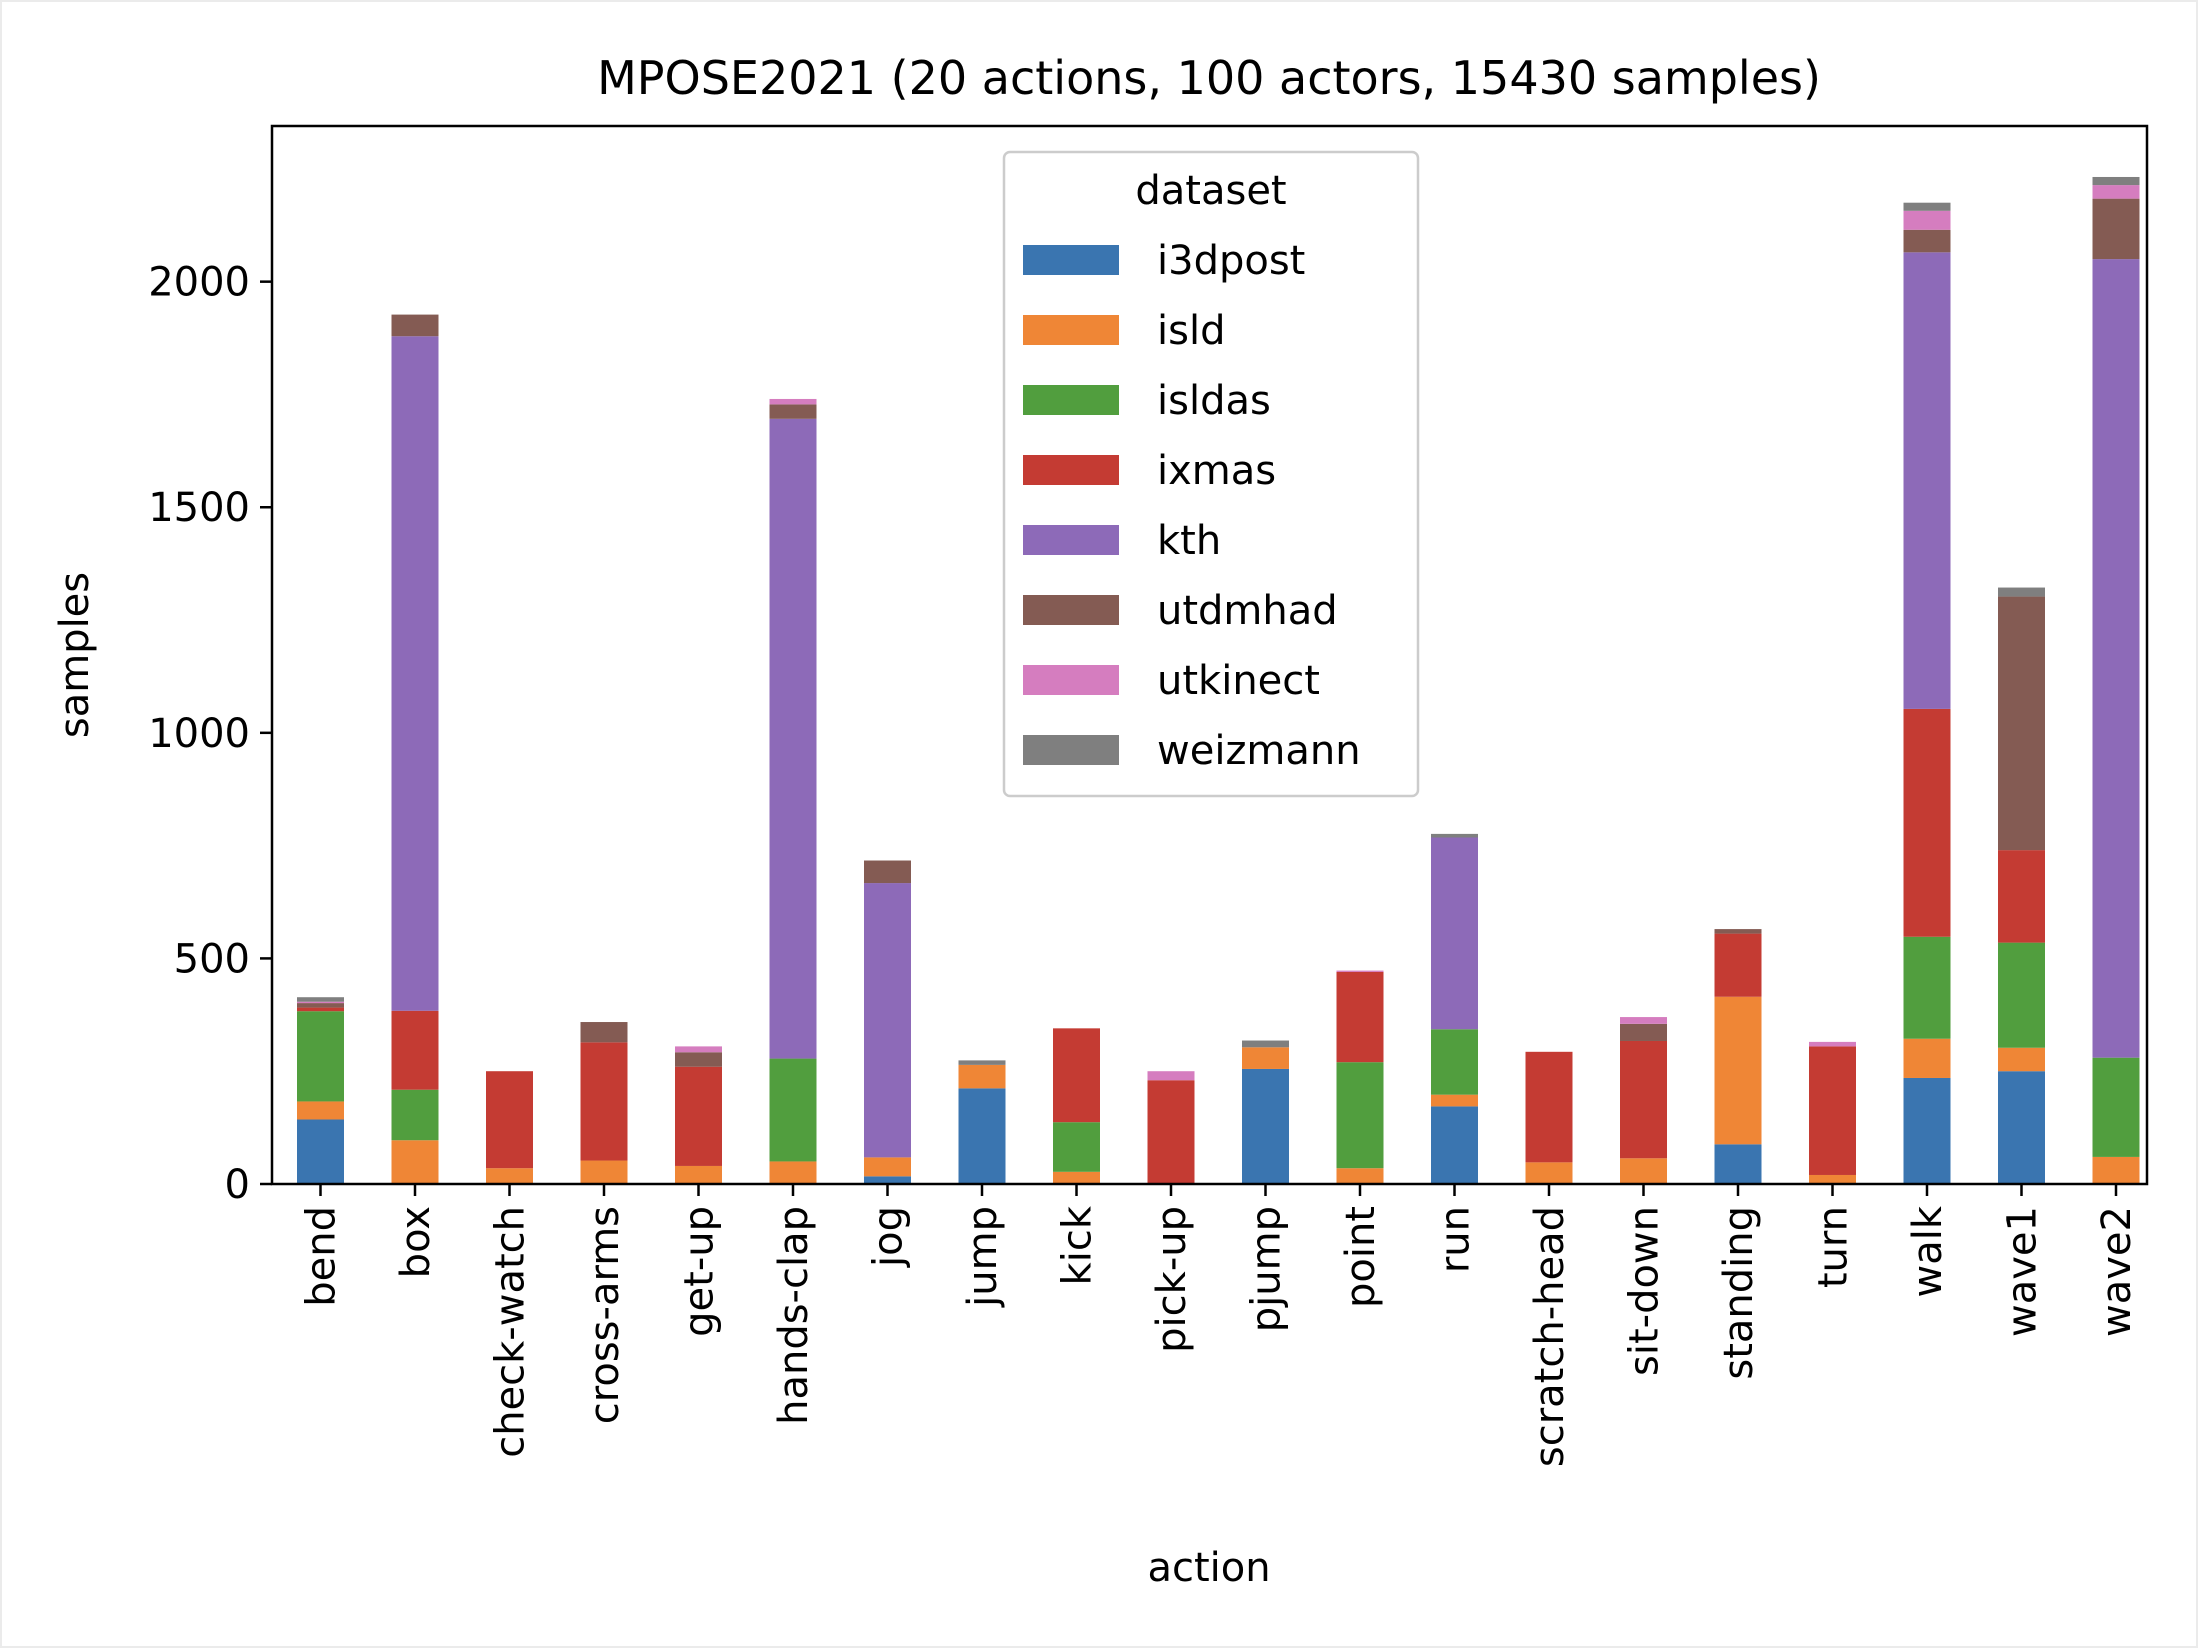  I want to click on bar-bend-utdmhad, so click(320, 1005).